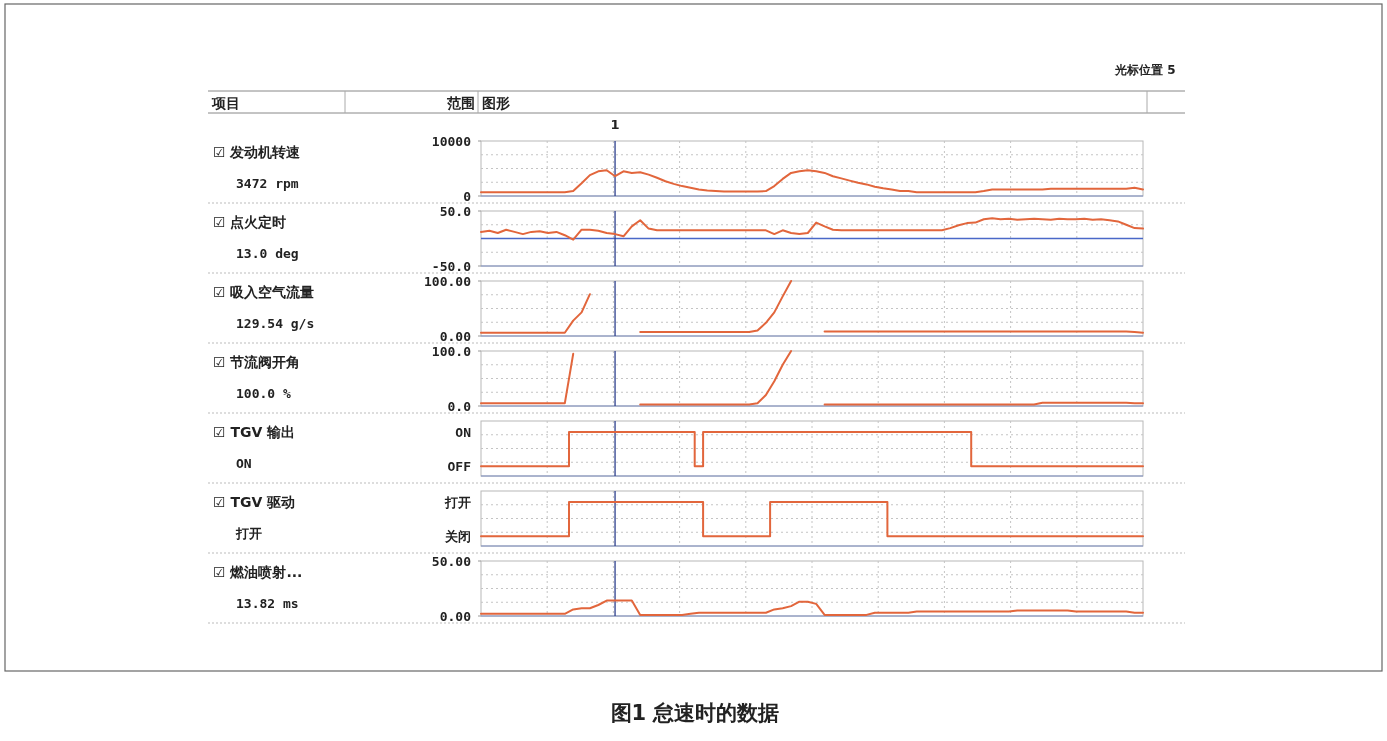 This screenshot has height=741, width=1387. Describe the element at coordinates (264, 292) in the screenshot. I see `y-axis-title: ☑ 吸入空气流量` at that location.